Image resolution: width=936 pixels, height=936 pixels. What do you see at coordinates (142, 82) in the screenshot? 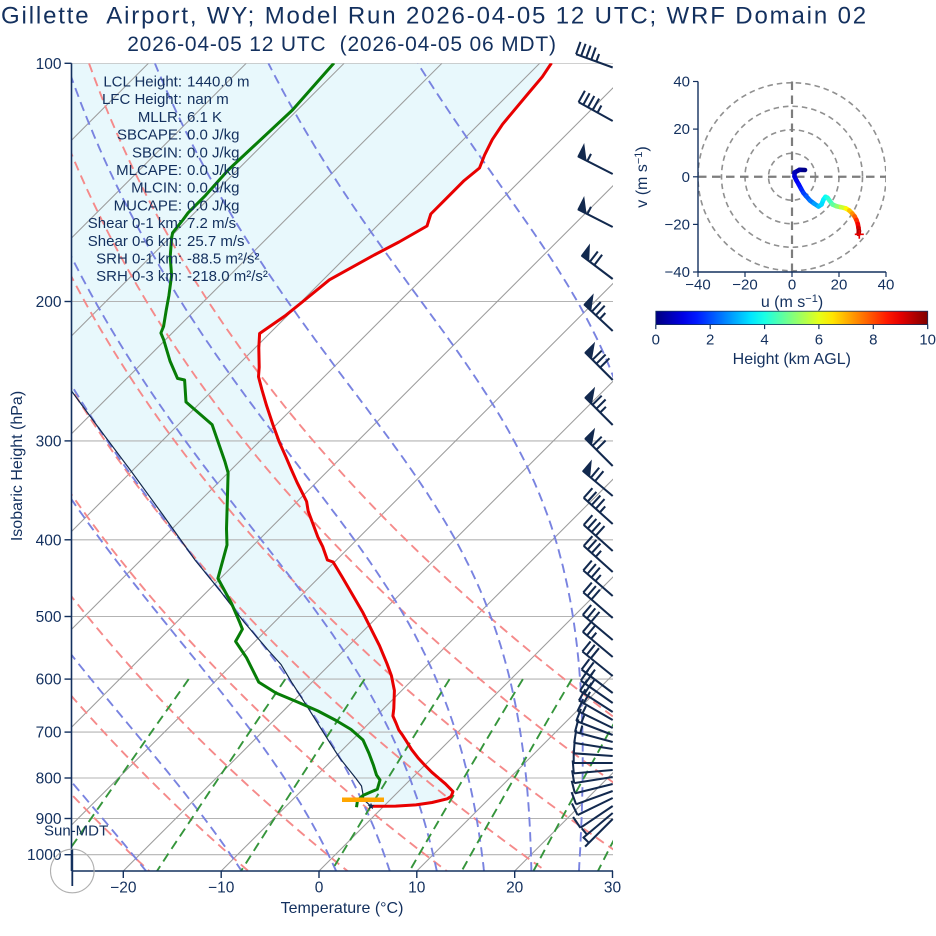
I see `svg-text: LCL Height:` at bounding box center [142, 82].